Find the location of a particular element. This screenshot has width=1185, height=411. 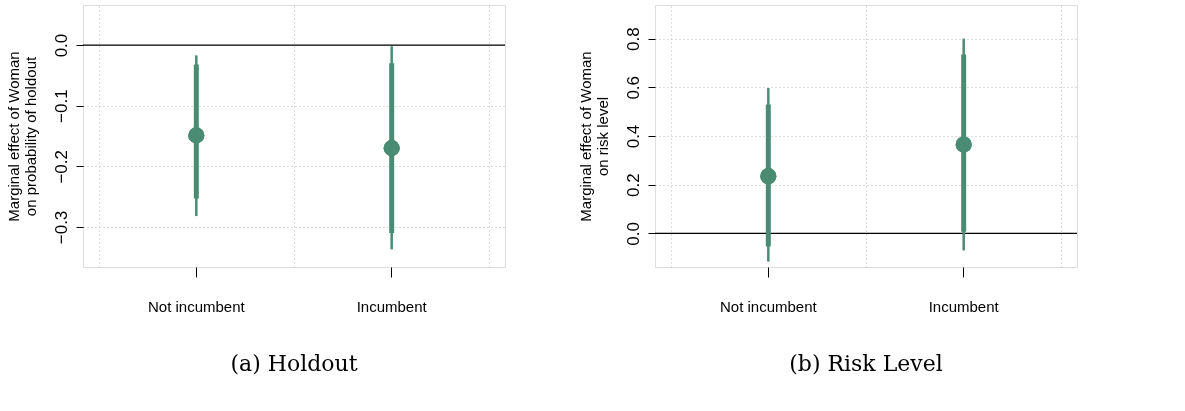

text: (b) Risk Level is located at coordinates (866, 363).